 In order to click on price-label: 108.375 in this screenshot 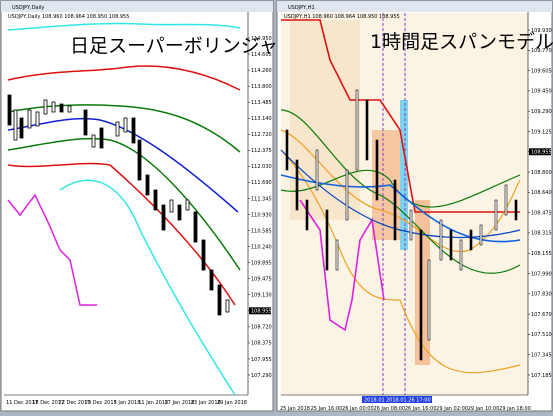, I will do `click(261, 344)`.